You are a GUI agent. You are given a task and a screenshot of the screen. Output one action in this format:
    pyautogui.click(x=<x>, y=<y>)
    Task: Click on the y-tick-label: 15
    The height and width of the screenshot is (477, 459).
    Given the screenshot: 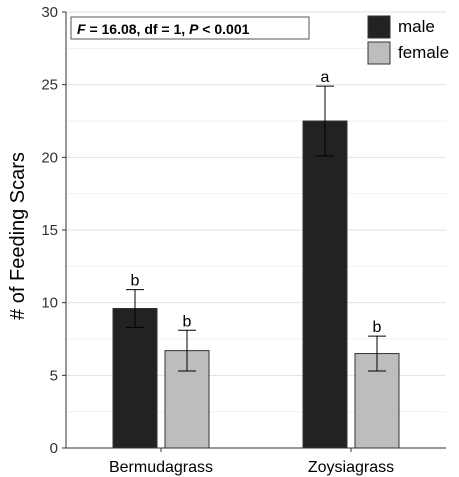 What is the action you would take?
    pyautogui.click(x=49, y=230)
    